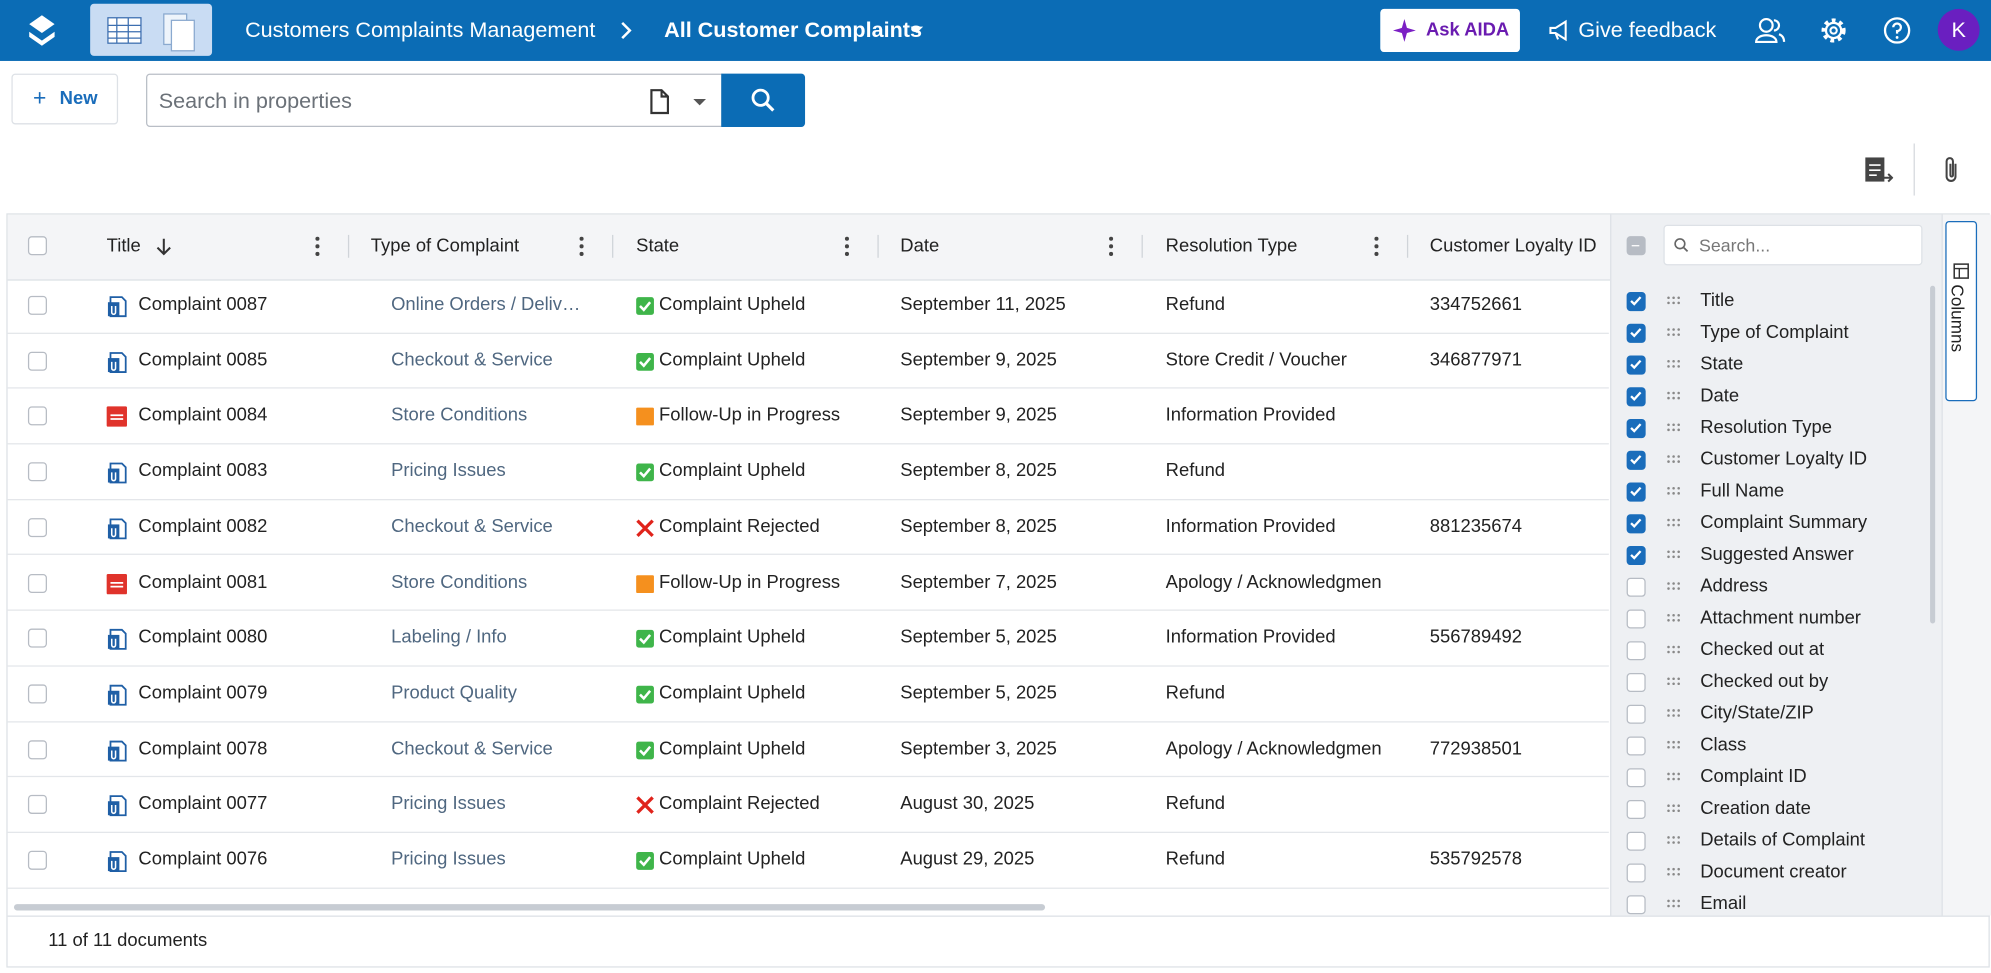 The image size is (1991, 973). I want to click on search-scope, so click(678, 102).